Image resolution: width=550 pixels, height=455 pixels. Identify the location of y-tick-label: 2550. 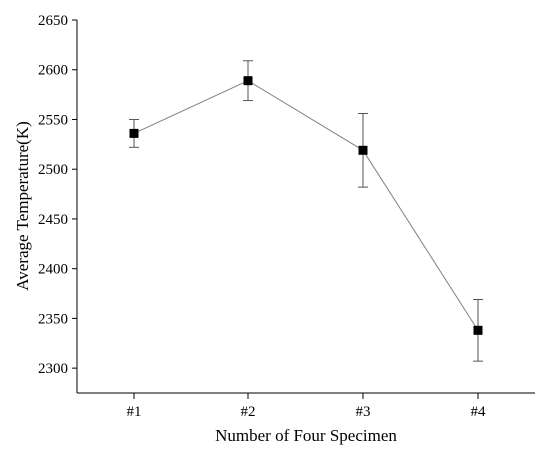
(53, 120).